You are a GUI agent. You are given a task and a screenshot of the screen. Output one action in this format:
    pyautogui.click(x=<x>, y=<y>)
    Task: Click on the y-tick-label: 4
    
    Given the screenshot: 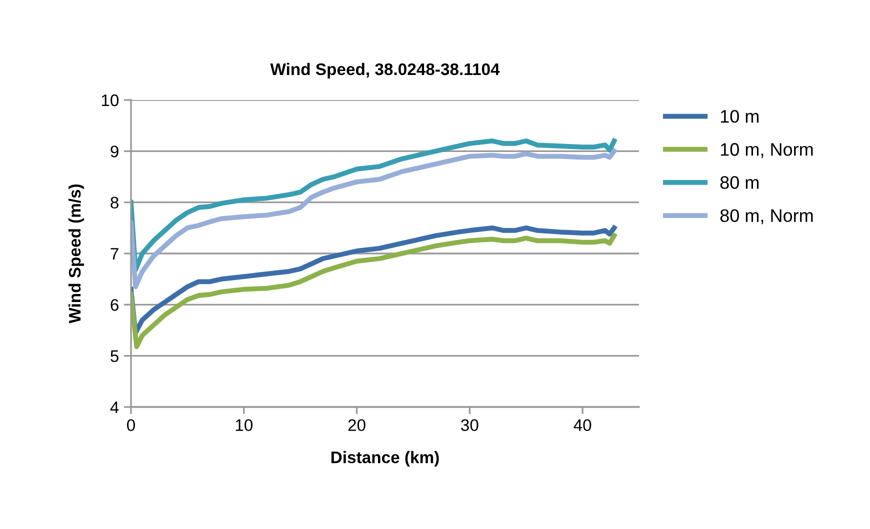 What is the action you would take?
    pyautogui.click(x=114, y=408)
    